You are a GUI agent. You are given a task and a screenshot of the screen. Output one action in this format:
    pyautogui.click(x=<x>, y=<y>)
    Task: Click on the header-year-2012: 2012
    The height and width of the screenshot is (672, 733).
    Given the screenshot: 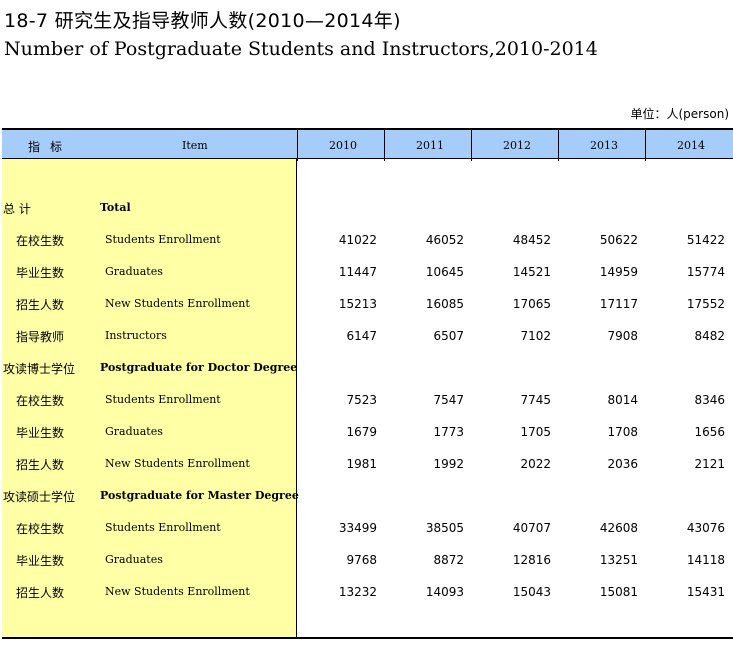 What is the action you would take?
    pyautogui.click(x=517, y=145)
    